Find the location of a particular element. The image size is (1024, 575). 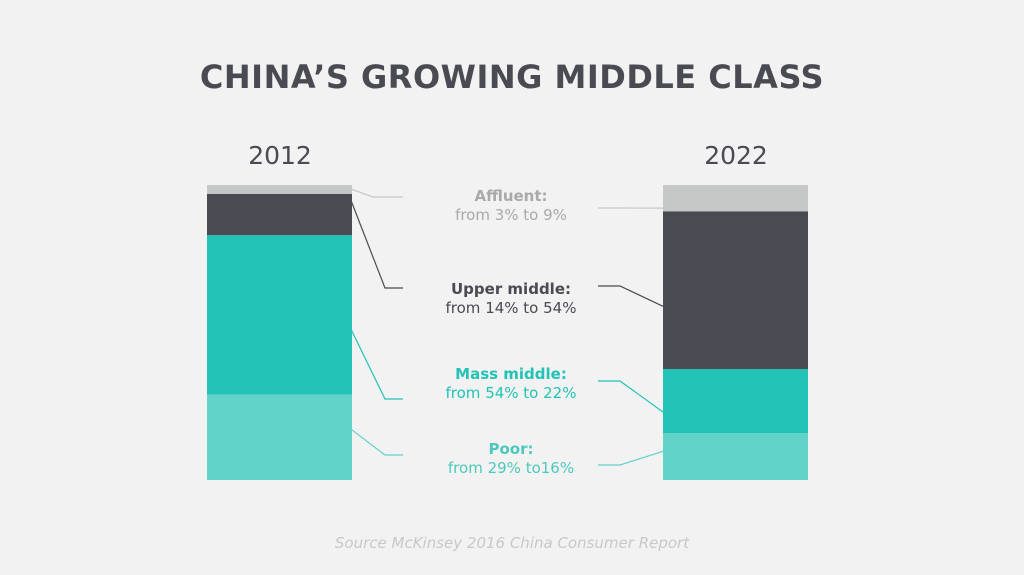

leader-line-2022-mass-middle is located at coordinates (631, 396).